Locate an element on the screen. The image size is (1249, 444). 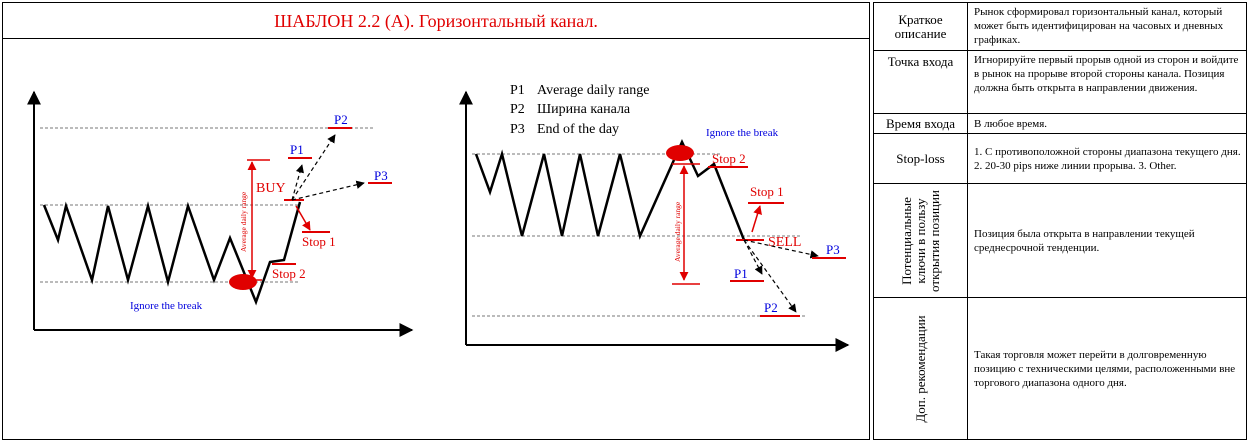
right-stop1-label: Stop 1 is located at coordinates (767, 191).